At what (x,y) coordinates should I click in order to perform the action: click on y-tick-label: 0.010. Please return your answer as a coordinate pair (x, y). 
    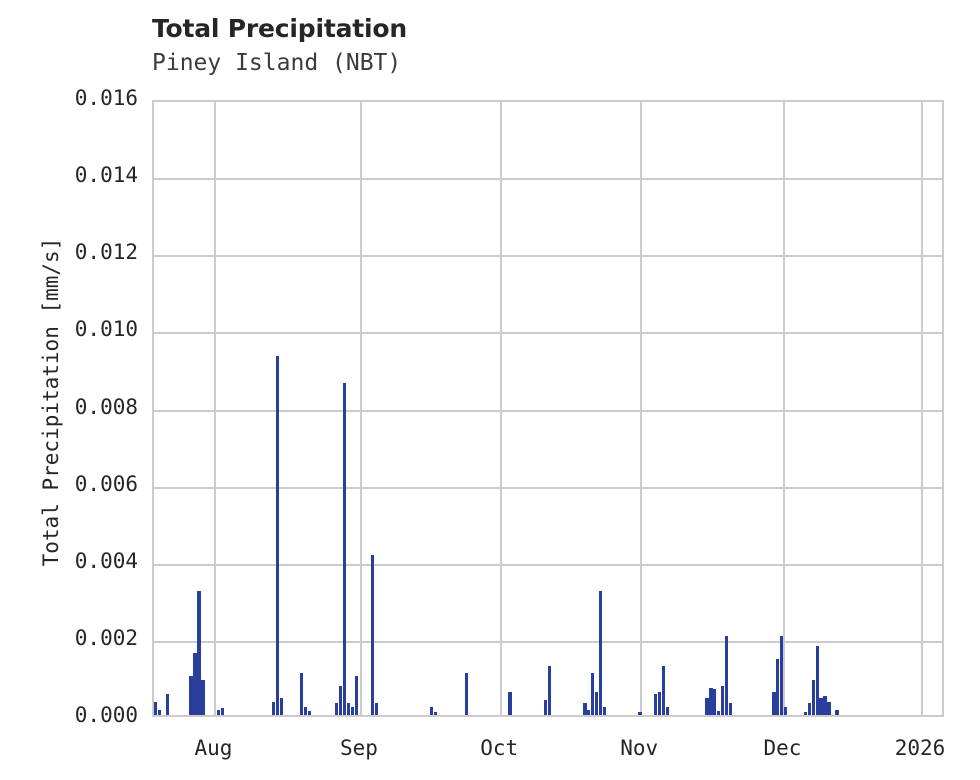
    Looking at the image, I should click on (106, 329).